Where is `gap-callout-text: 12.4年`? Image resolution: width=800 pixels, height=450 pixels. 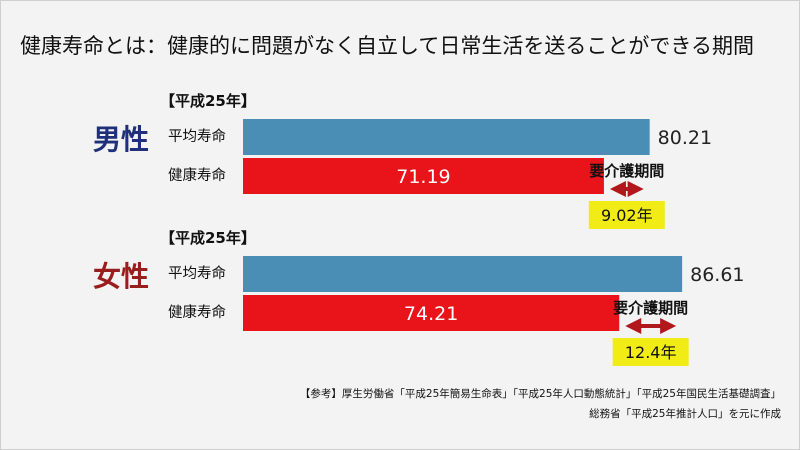 gap-callout-text: 12.4年 is located at coordinates (651, 352).